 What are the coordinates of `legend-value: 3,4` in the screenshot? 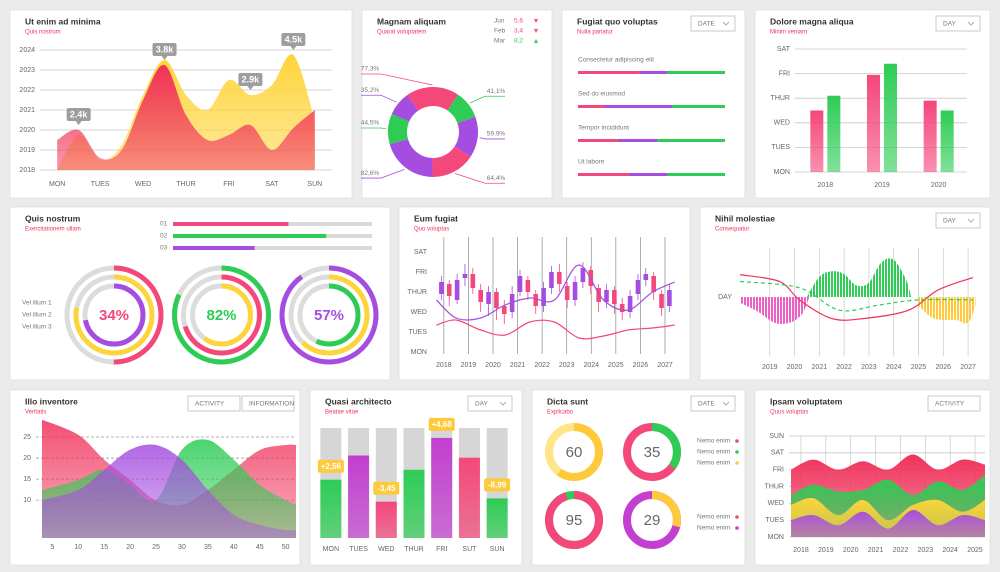 It's located at (518, 31).